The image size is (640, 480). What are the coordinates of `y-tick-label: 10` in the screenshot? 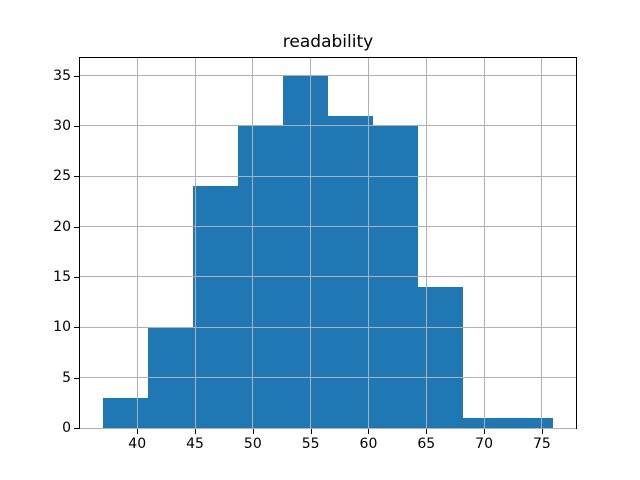 It's located at (62, 327).